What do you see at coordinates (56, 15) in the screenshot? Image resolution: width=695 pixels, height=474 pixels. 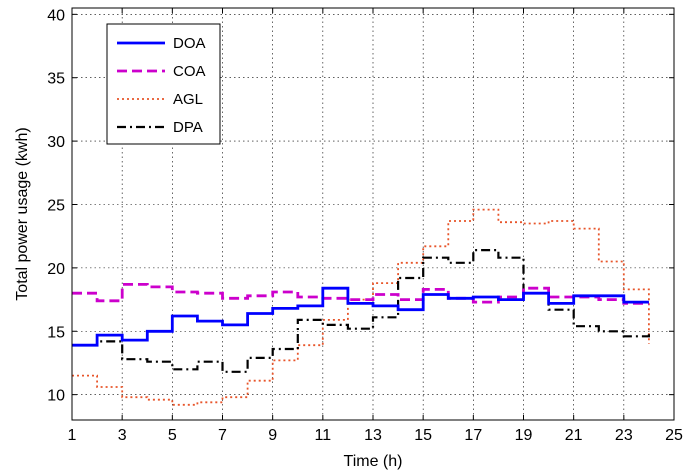 I see `y-tick-label: 40` at bounding box center [56, 15].